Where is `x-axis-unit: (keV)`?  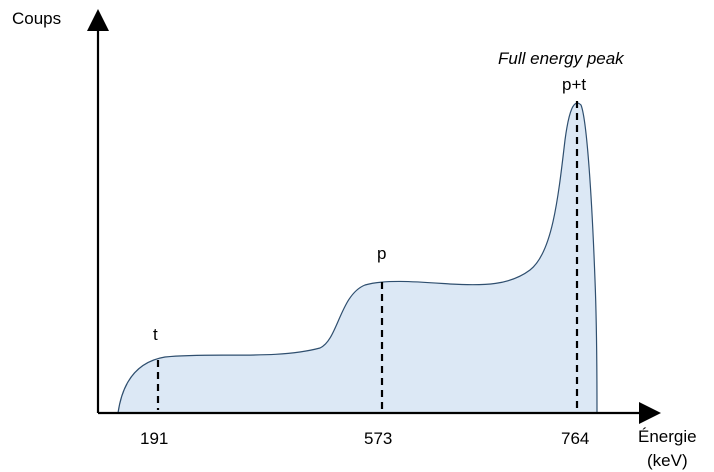 x-axis-unit: (keV) is located at coordinates (667, 460).